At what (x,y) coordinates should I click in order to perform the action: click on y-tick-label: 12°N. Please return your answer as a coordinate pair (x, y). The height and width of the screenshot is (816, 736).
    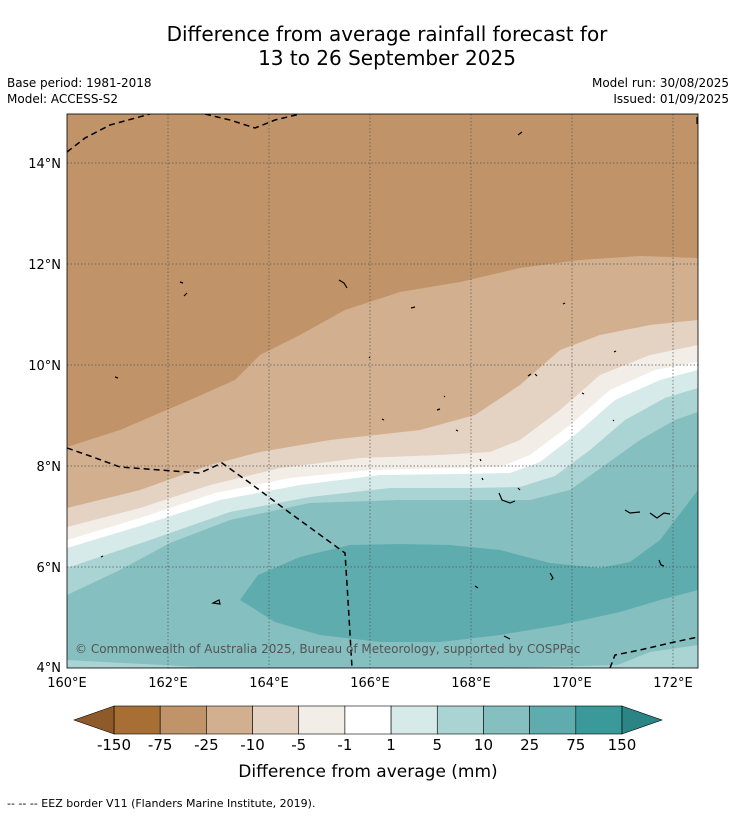
    Looking at the image, I should click on (44, 265).